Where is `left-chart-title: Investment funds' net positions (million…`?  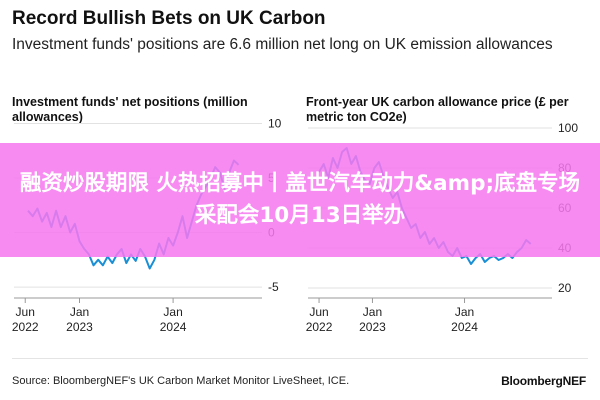 left-chart-title: Investment funds' net positions (million… is located at coordinates (130, 109).